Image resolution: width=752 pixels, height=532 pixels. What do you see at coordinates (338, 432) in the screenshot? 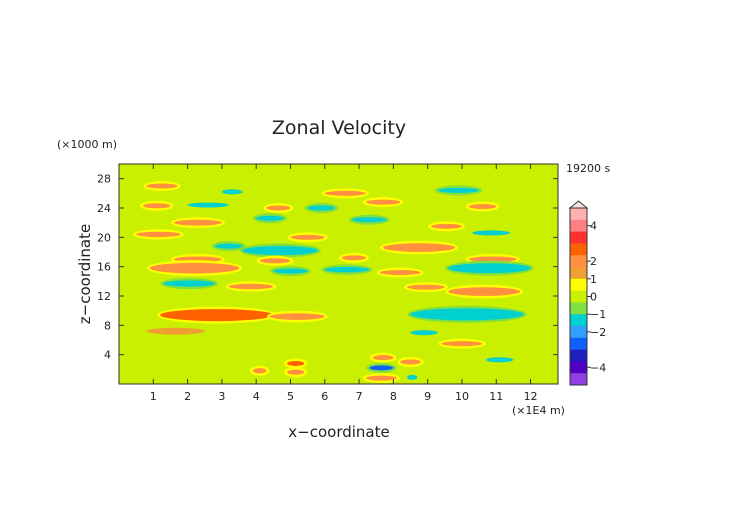
I see `x-axis-label: x−coordinate` at bounding box center [338, 432].